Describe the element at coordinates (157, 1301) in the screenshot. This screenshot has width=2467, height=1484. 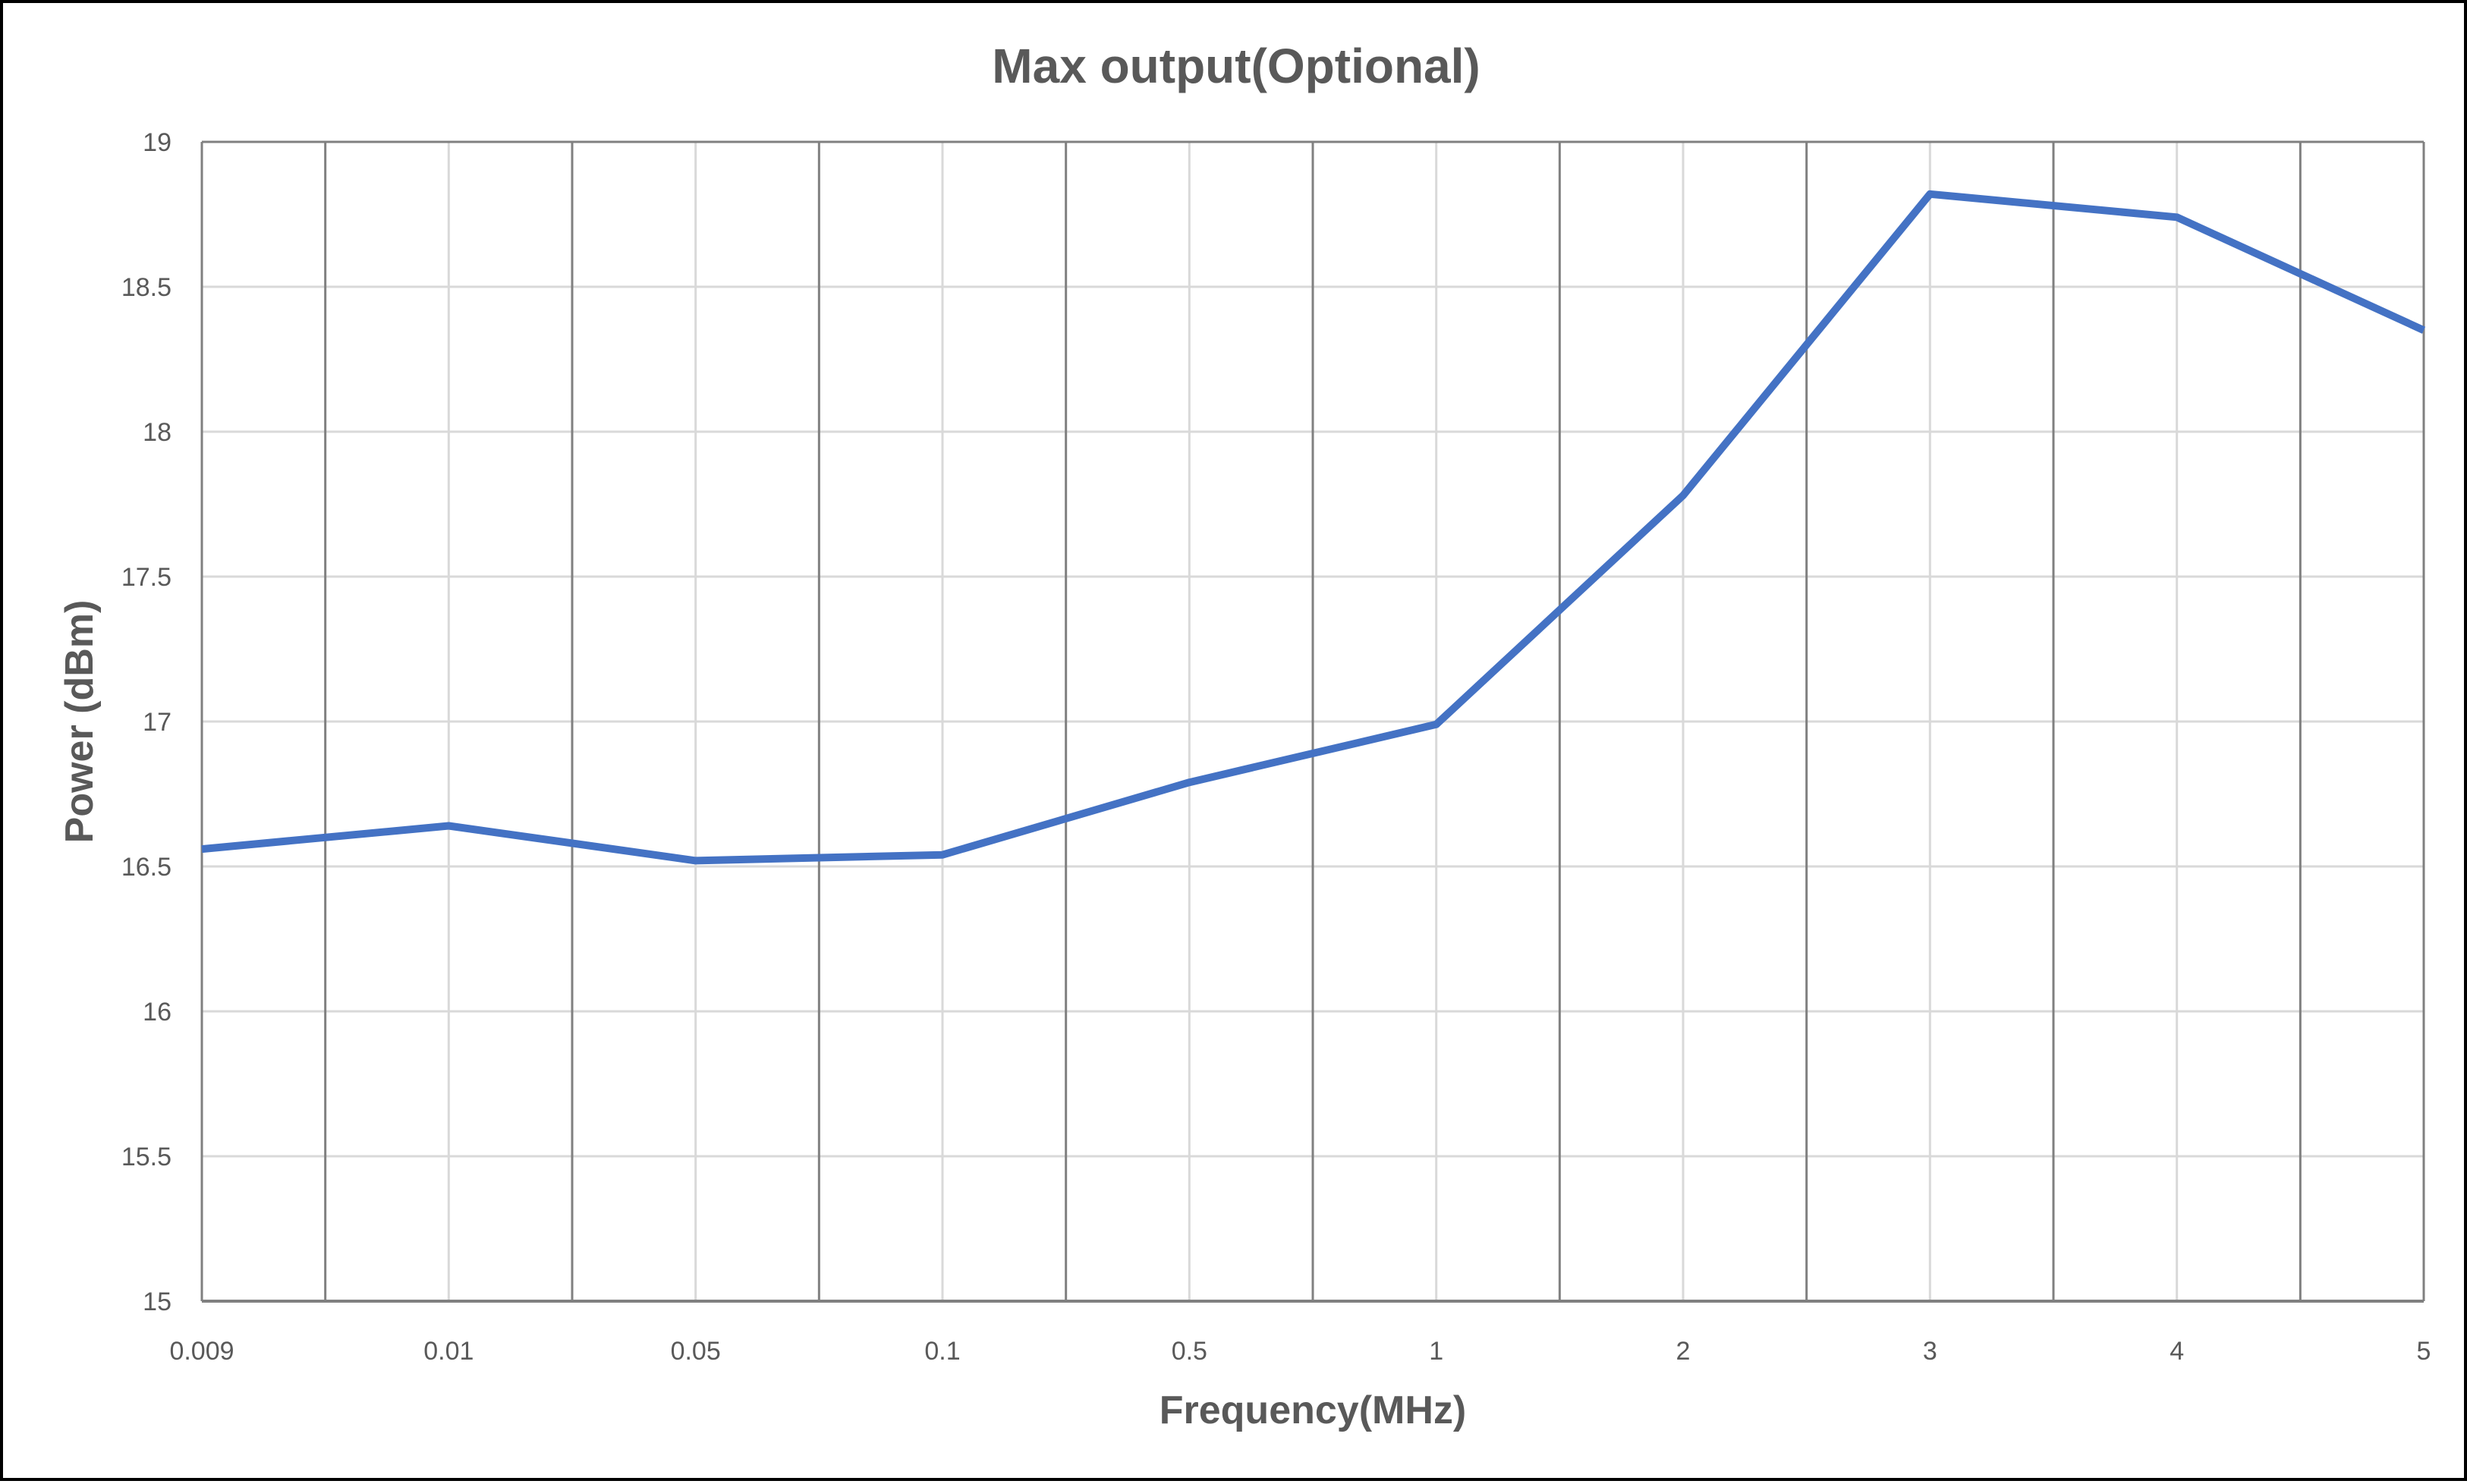
I see `y-tick-label: 15` at that location.